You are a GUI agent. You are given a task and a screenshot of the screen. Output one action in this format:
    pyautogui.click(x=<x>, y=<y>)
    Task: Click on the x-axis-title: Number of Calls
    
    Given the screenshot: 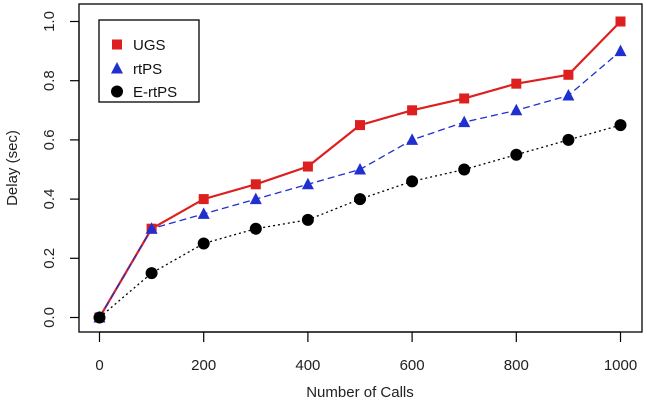 What is the action you would take?
    pyautogui.click(x=360, y=392)
    